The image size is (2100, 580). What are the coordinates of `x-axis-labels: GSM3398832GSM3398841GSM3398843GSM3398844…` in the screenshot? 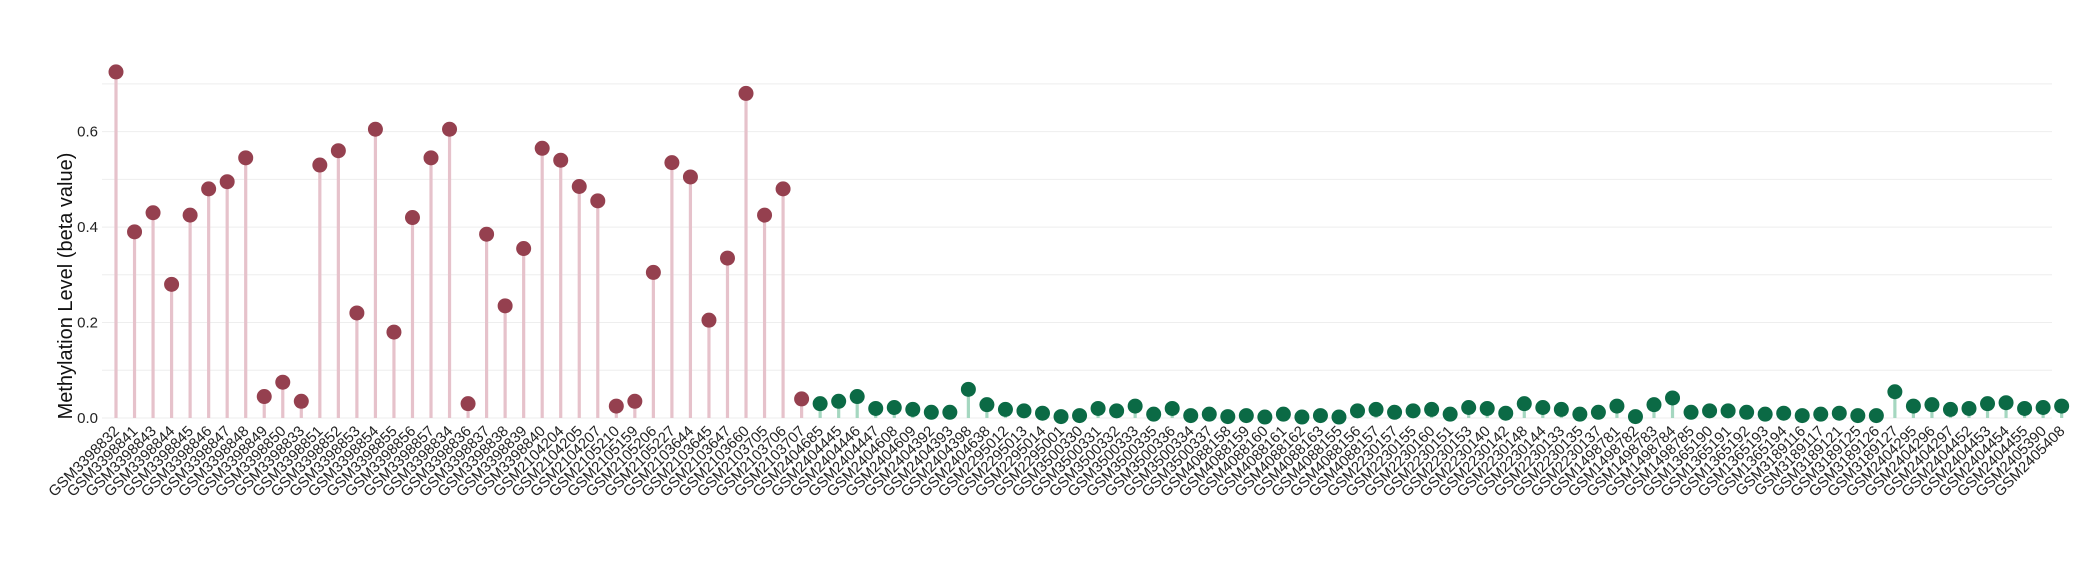 It's located at (1056, 461).